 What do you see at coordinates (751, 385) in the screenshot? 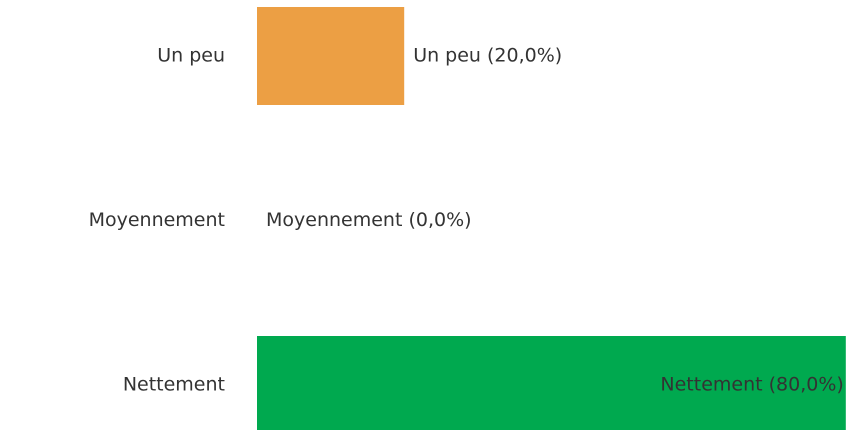
I see `value-label: Nettement (80,0%)` at bounding box center [751, 385].